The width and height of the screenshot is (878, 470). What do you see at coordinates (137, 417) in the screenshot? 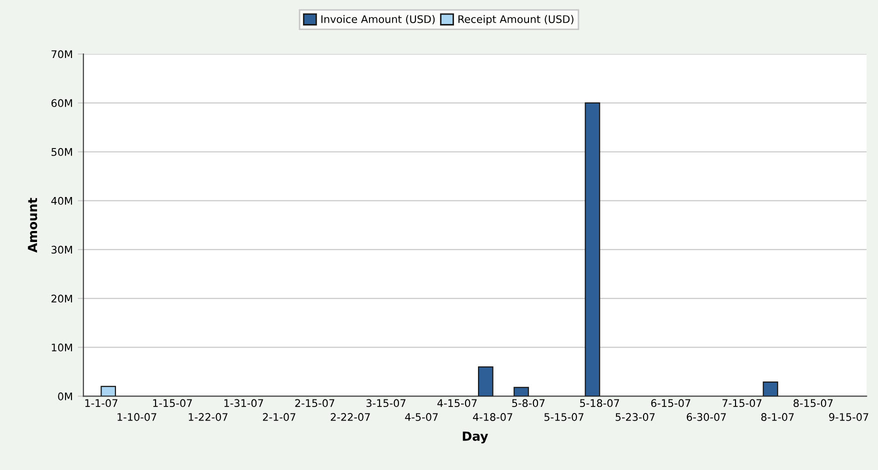
I see `x-tick-label: 1-10-07` at bounding box center [137, 417].